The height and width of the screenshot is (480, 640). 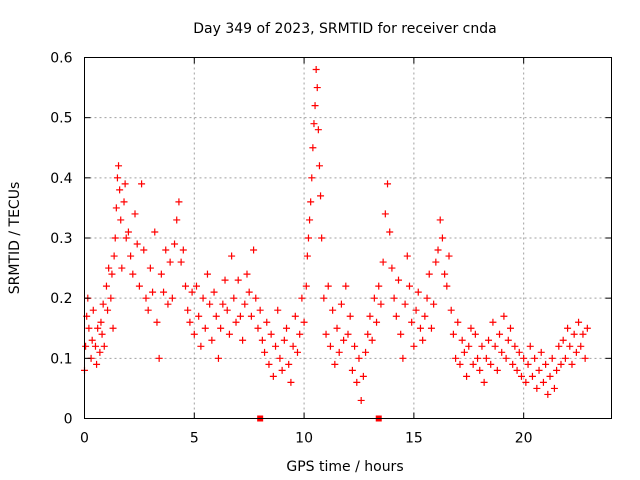 What do you see at coordinates (304, 439) in the screenshot?
I see `x-tick-label: 10` at bounding box center [304, 439].